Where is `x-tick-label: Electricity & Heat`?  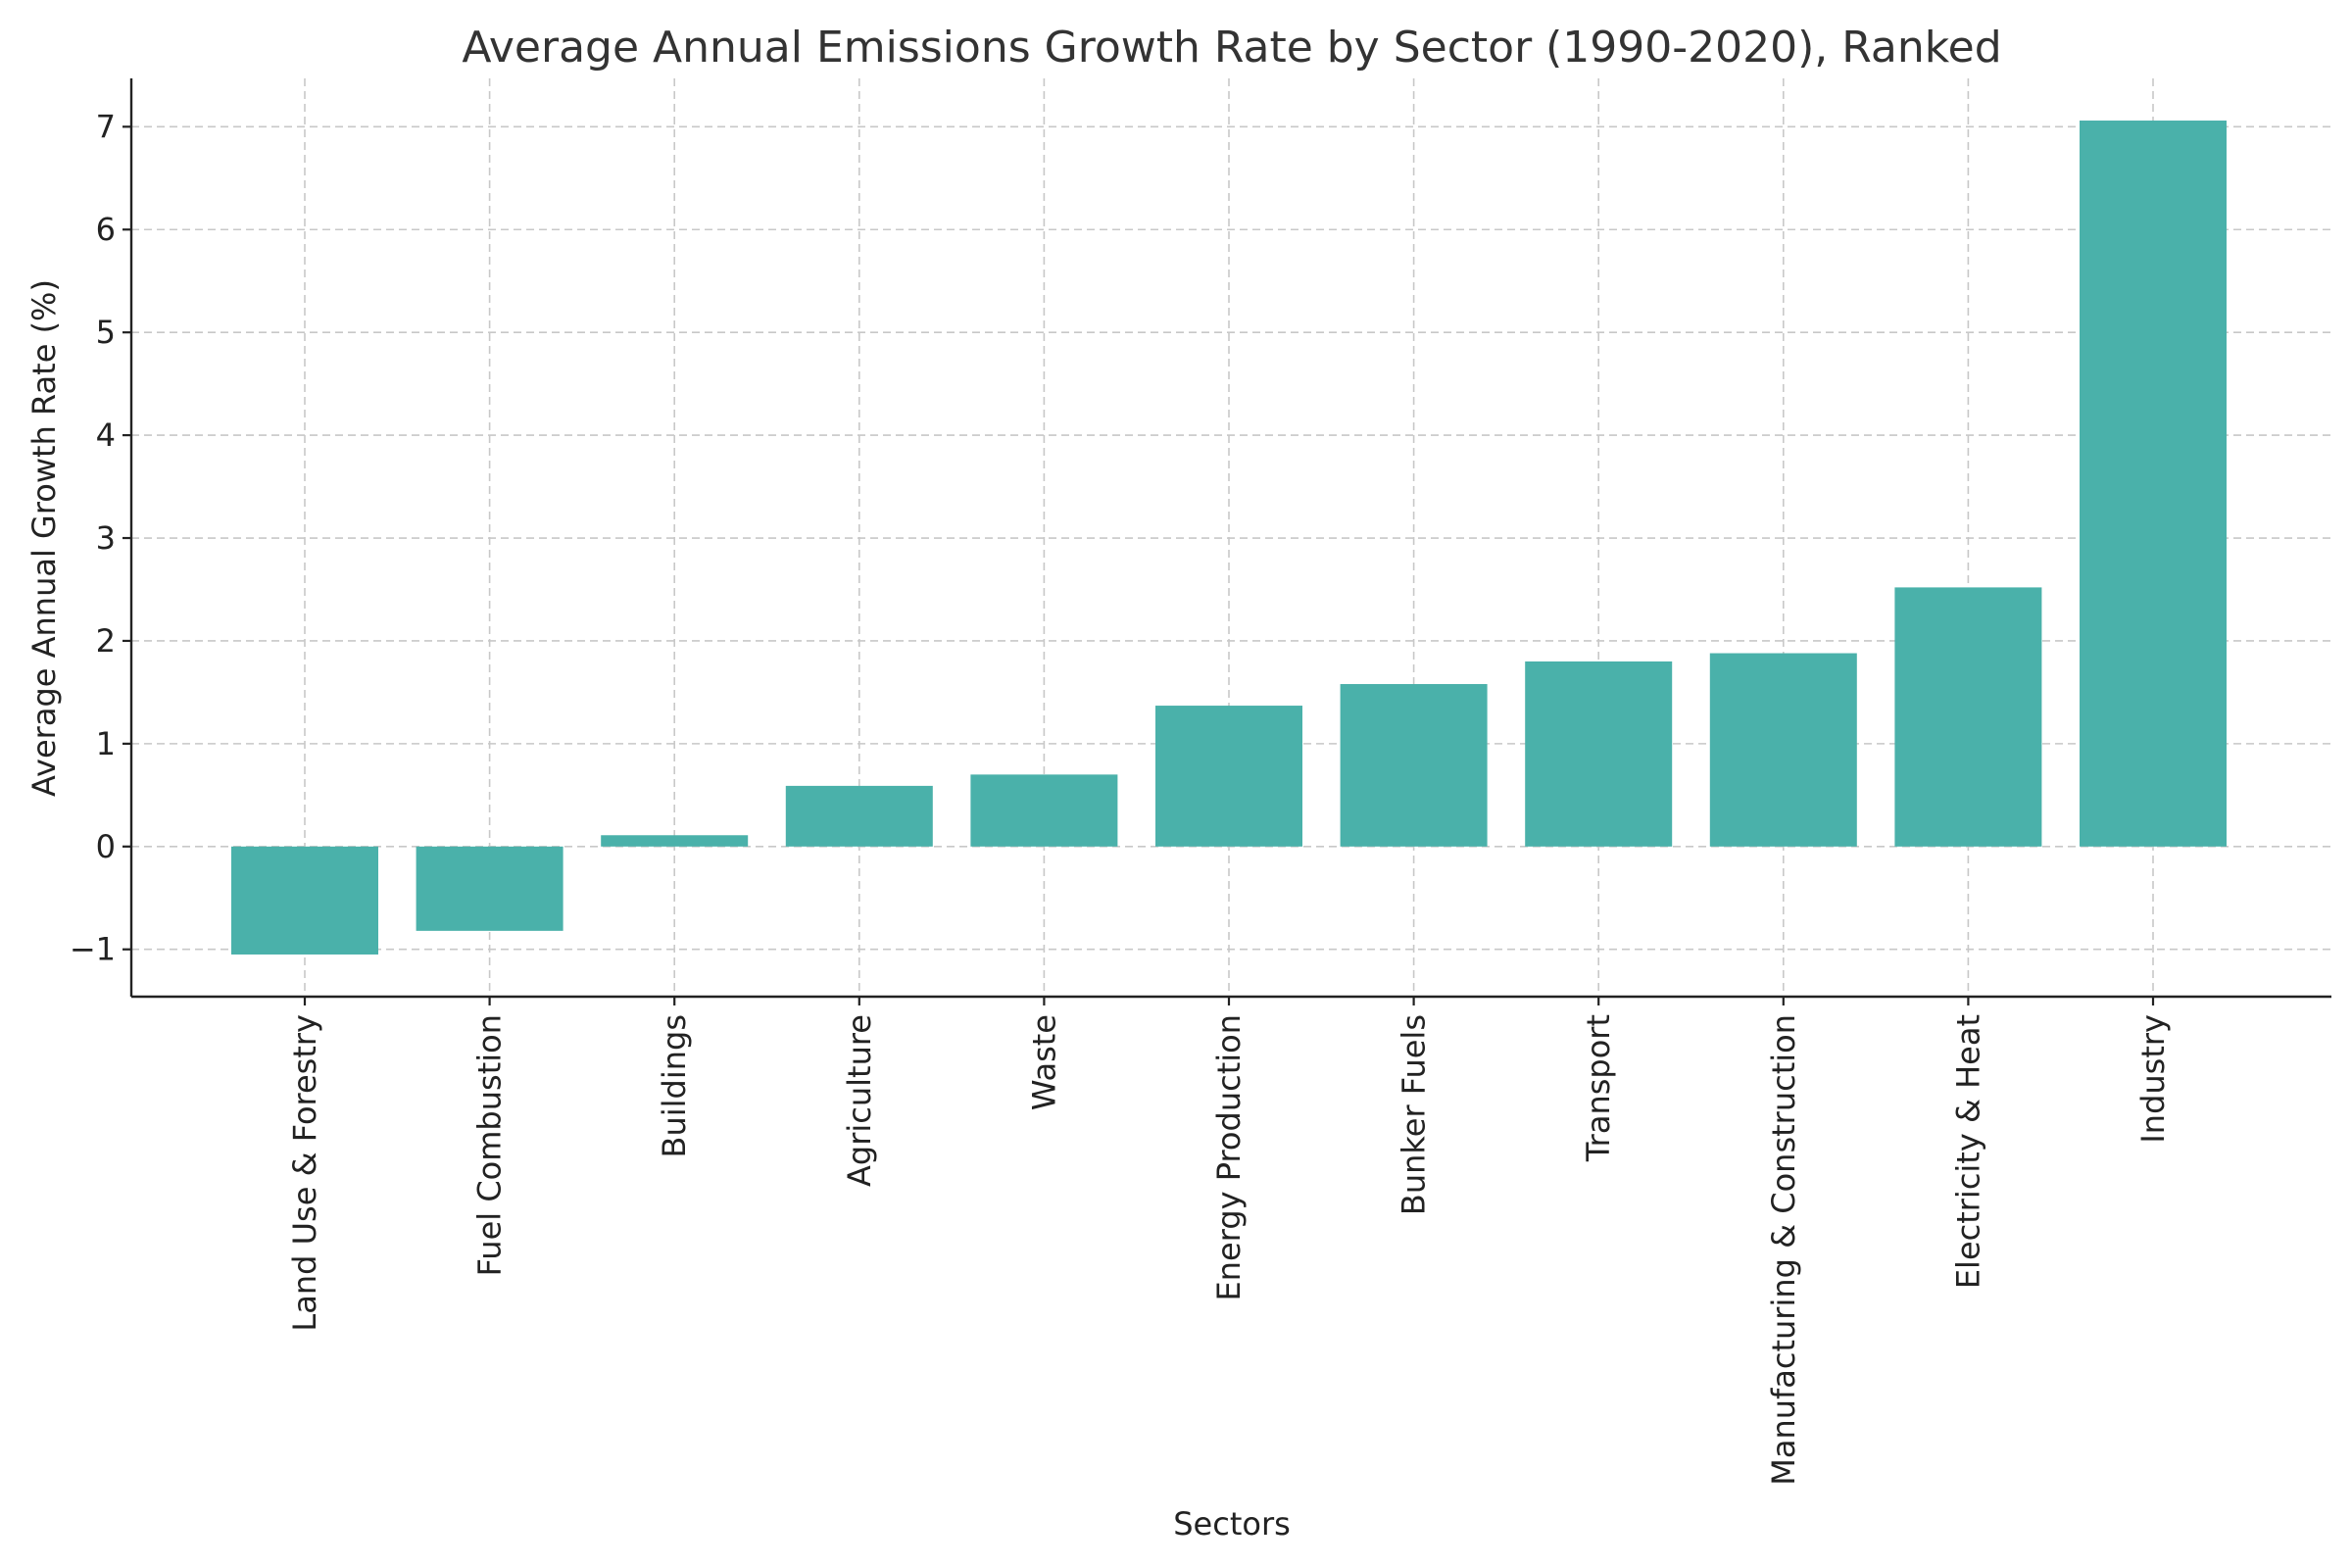 x-tick-label: Electricity & Heat is located at coordinates (1967, 1151).